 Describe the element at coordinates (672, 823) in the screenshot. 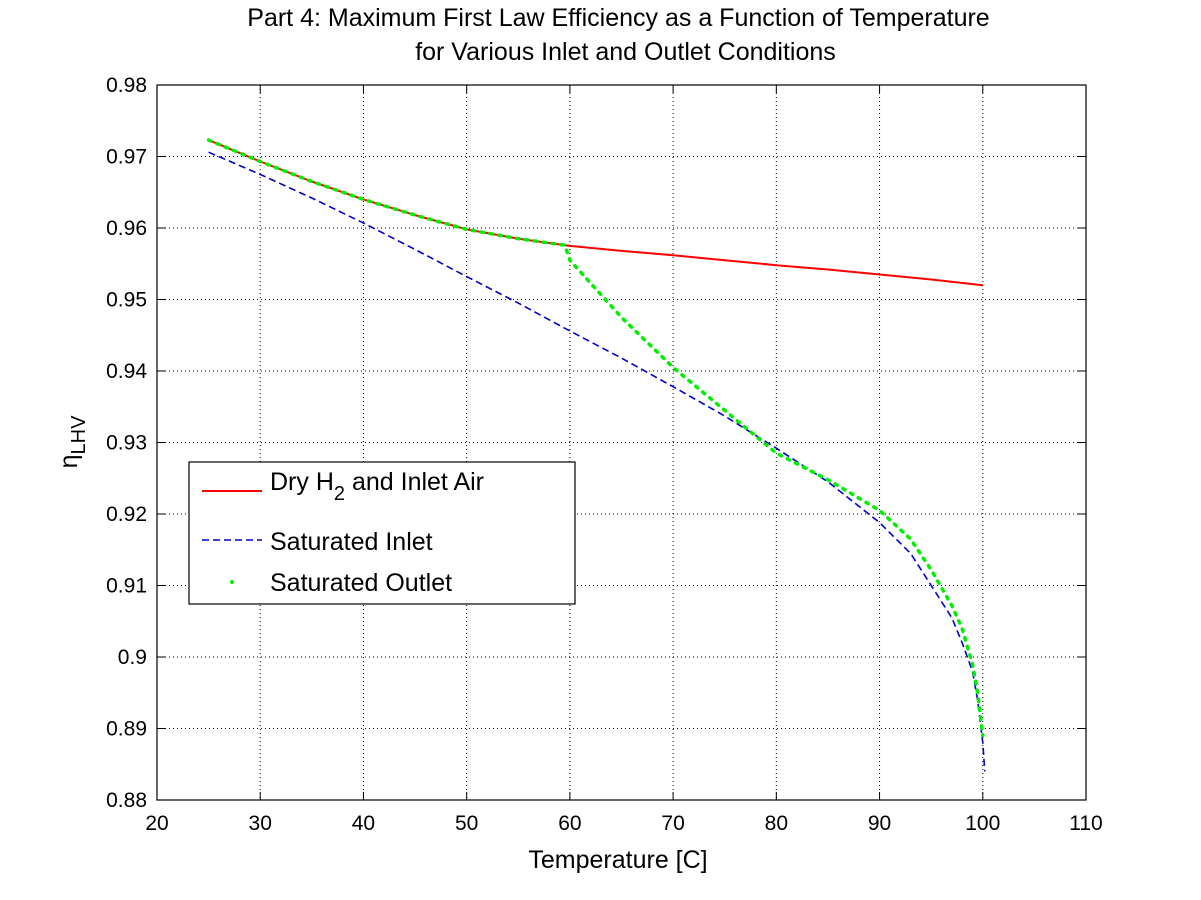

I see `x-tick-label: 70` at that location.